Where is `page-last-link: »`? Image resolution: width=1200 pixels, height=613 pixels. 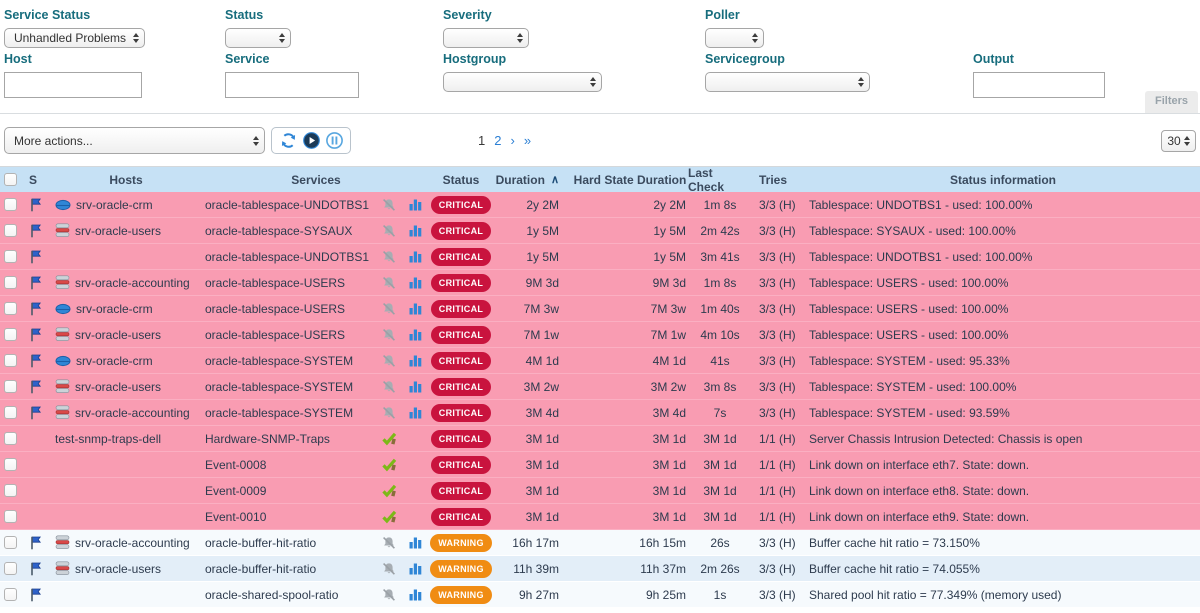 page-last-link: » is located at coordinates (527, 140).